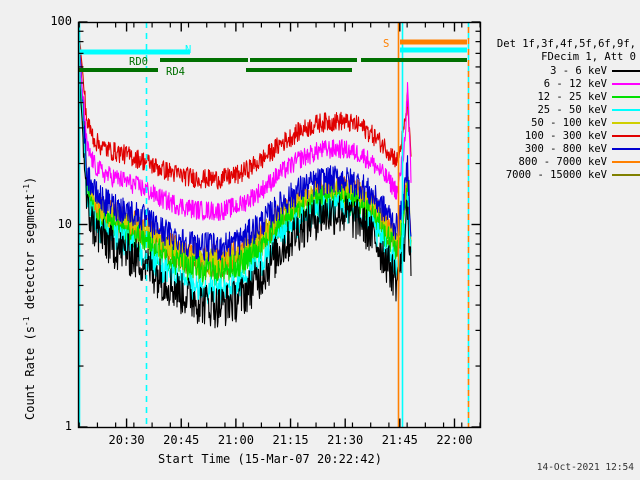  I want to click on legend-item-label: 100 - 300 keV, so click(565, 135).